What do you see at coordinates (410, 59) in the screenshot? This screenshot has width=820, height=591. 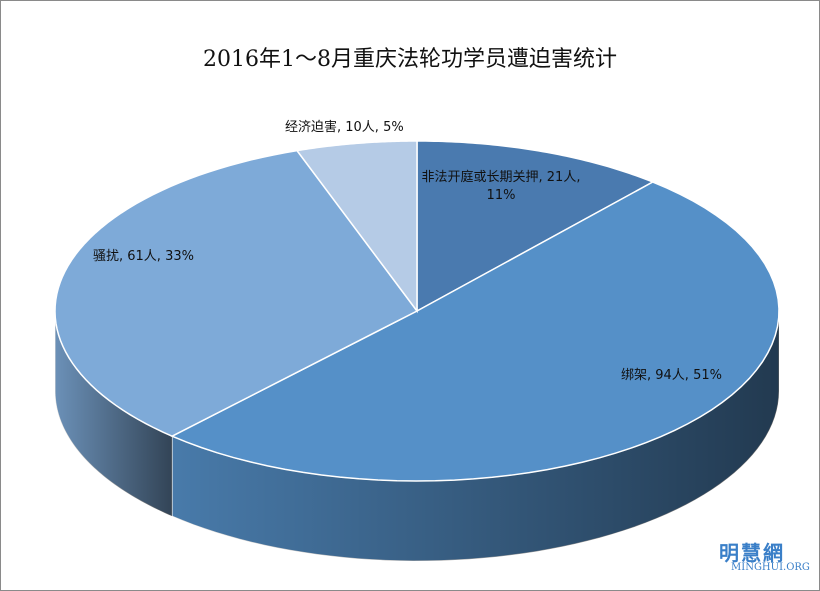 I see `chart-title: 2016年1～8月重庆法轮功学员遭迫害统计` at bounding box center [410, 59].